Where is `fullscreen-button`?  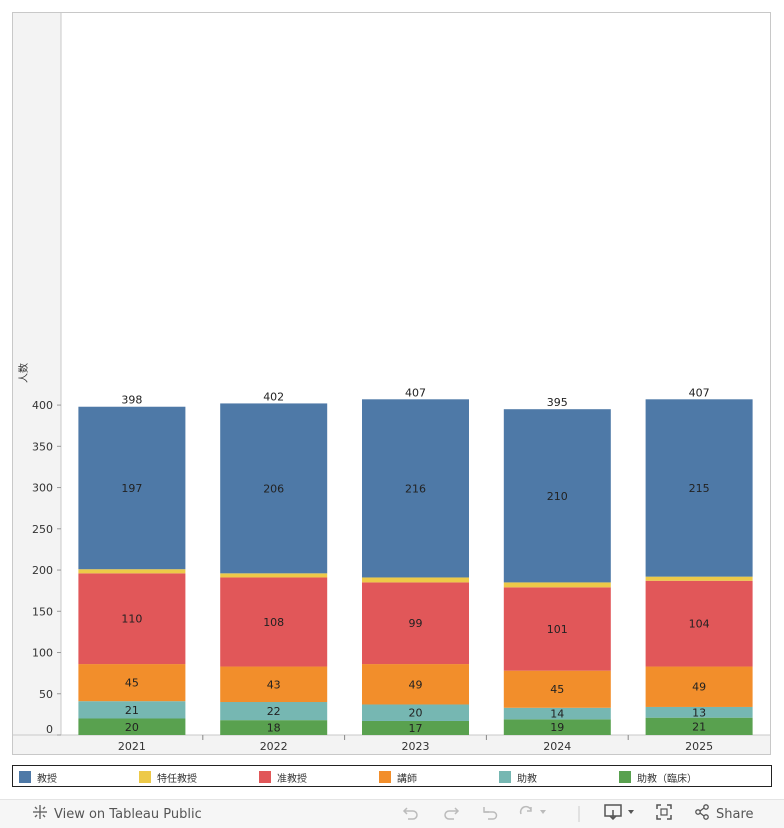
fullscreen-button is located at coordinates (664, 814).